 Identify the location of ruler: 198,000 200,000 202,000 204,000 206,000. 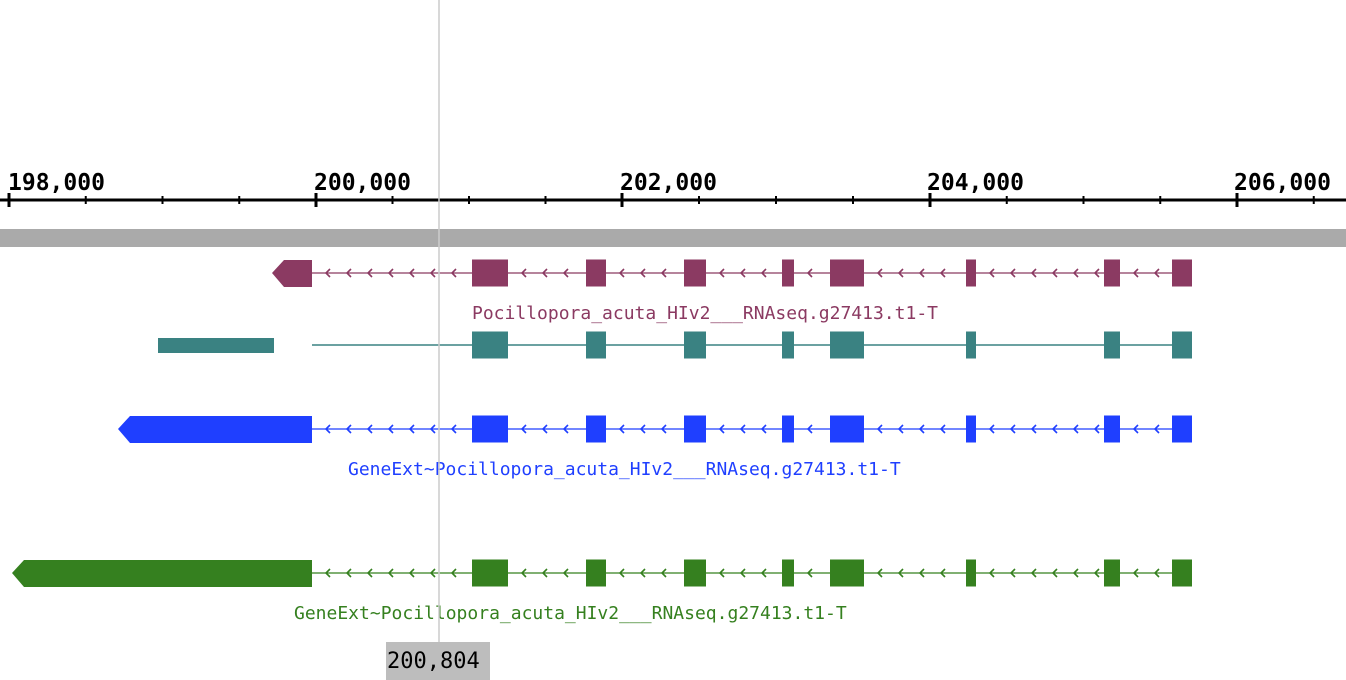
(673, 188).